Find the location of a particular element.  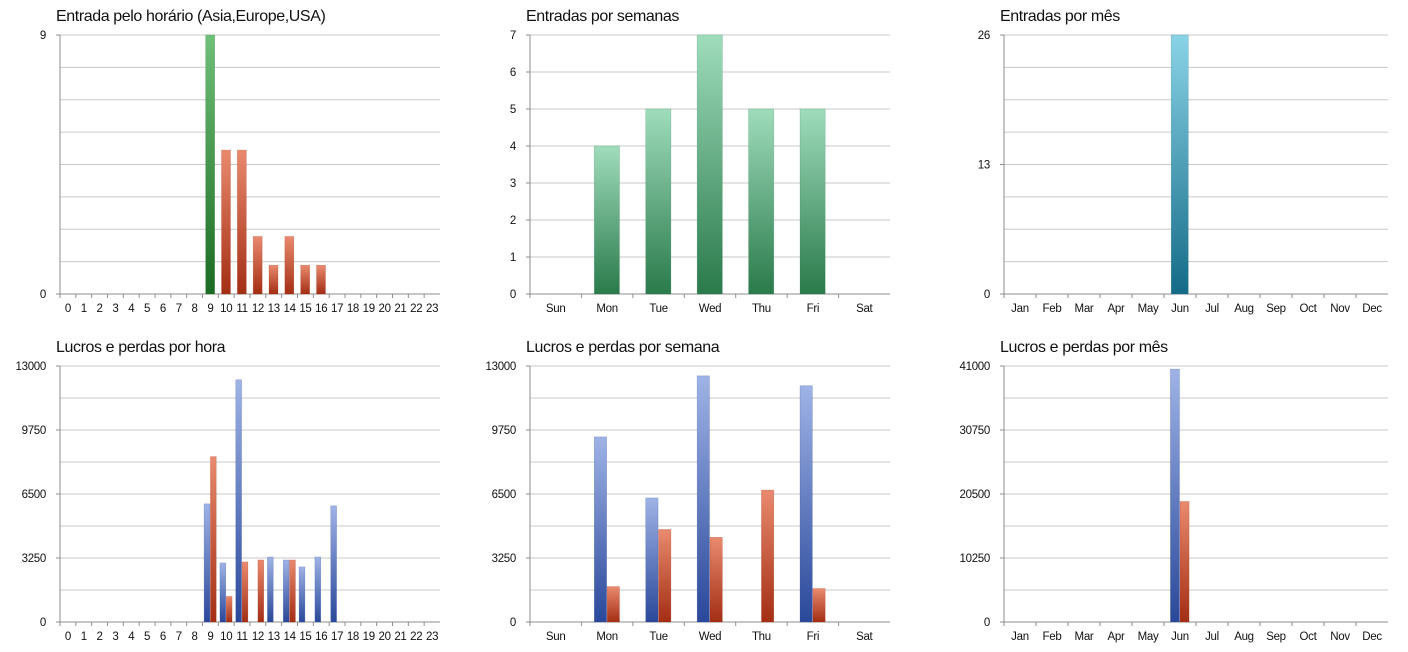

x-tick-label: Oct is located at coordinates (1309, 637).